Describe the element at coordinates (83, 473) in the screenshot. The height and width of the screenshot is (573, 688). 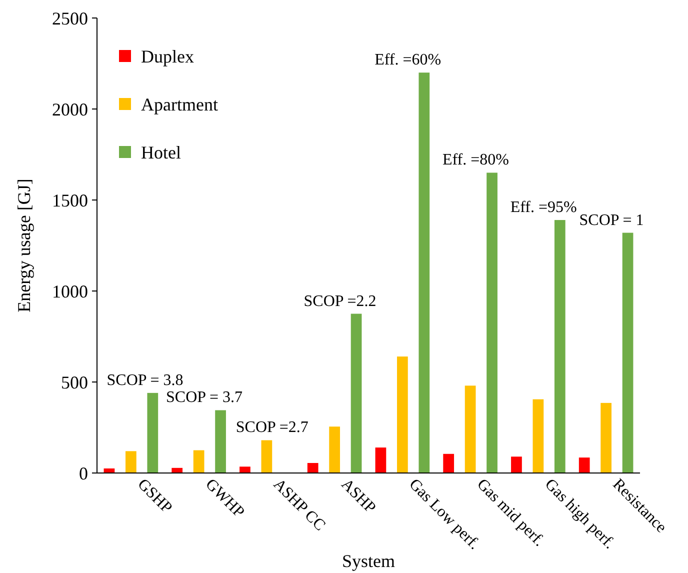
I see `y-tick-label: 0` at that location.